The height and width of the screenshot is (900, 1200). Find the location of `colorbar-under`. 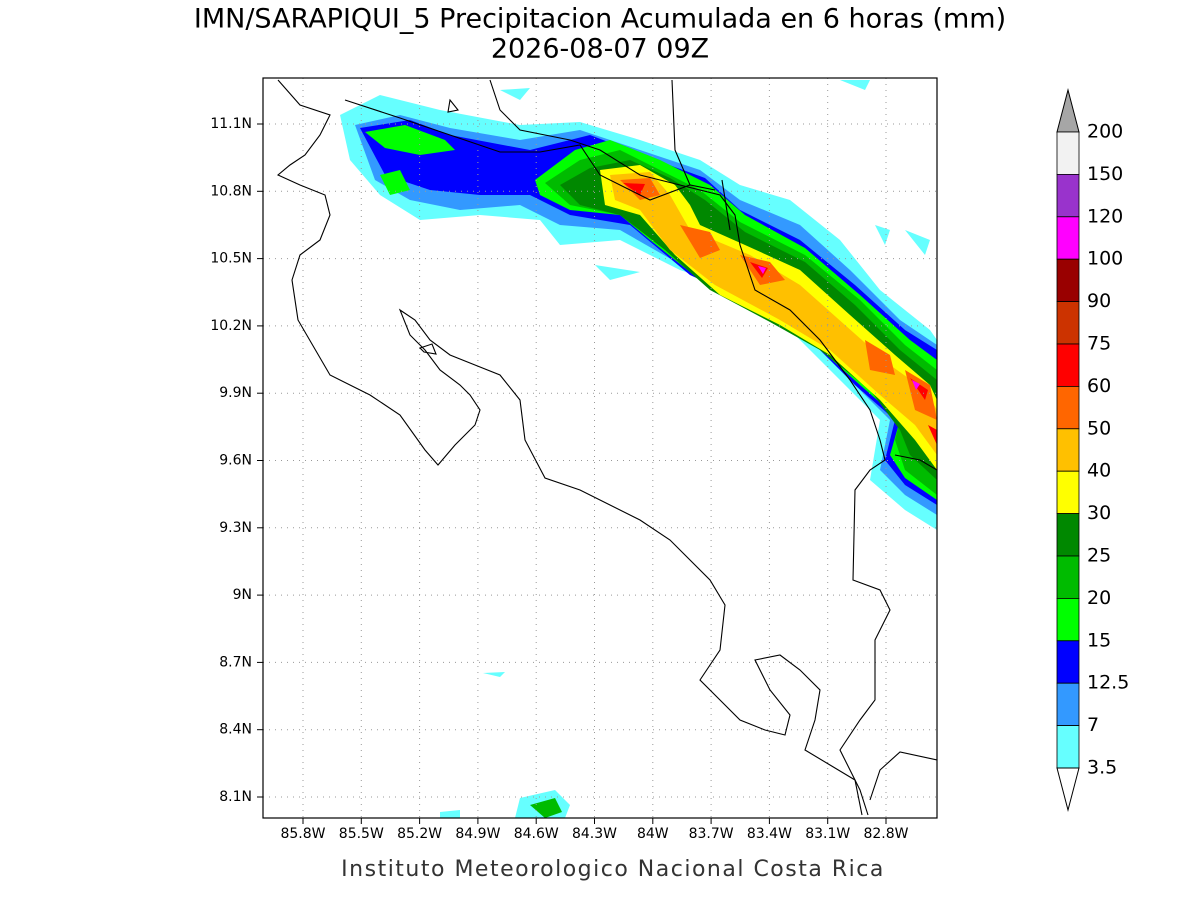

colorbar-under is located at coordinates (1068, 789).